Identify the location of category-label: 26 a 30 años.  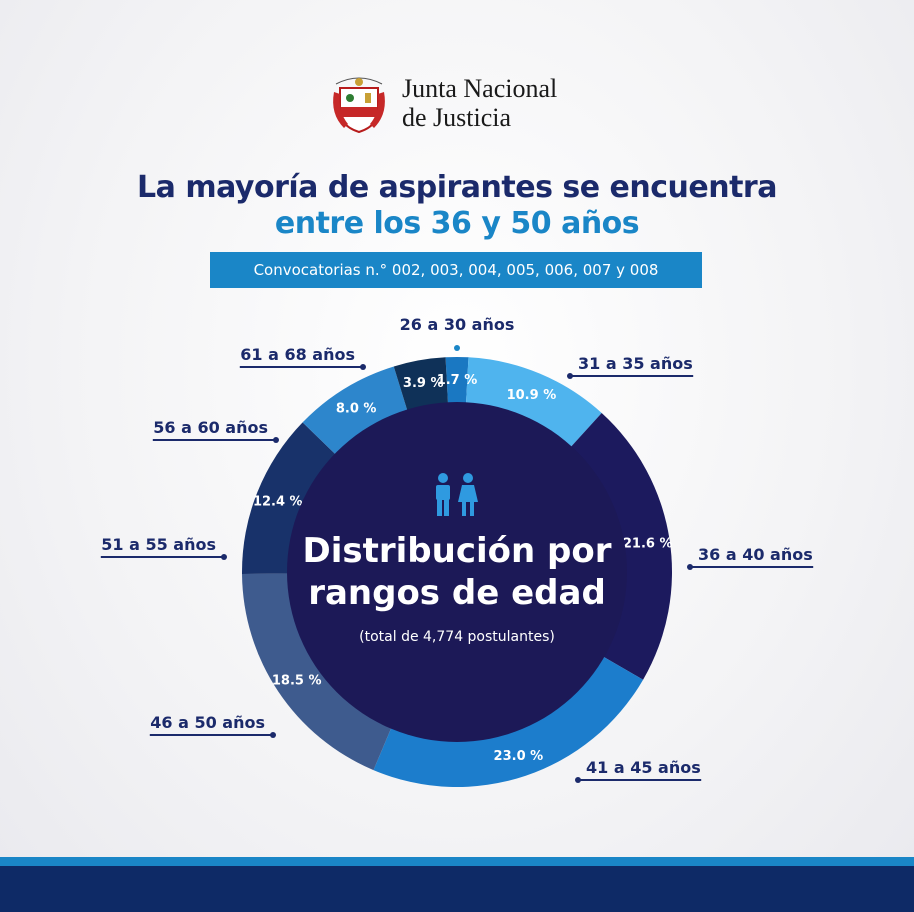
(457, 324).